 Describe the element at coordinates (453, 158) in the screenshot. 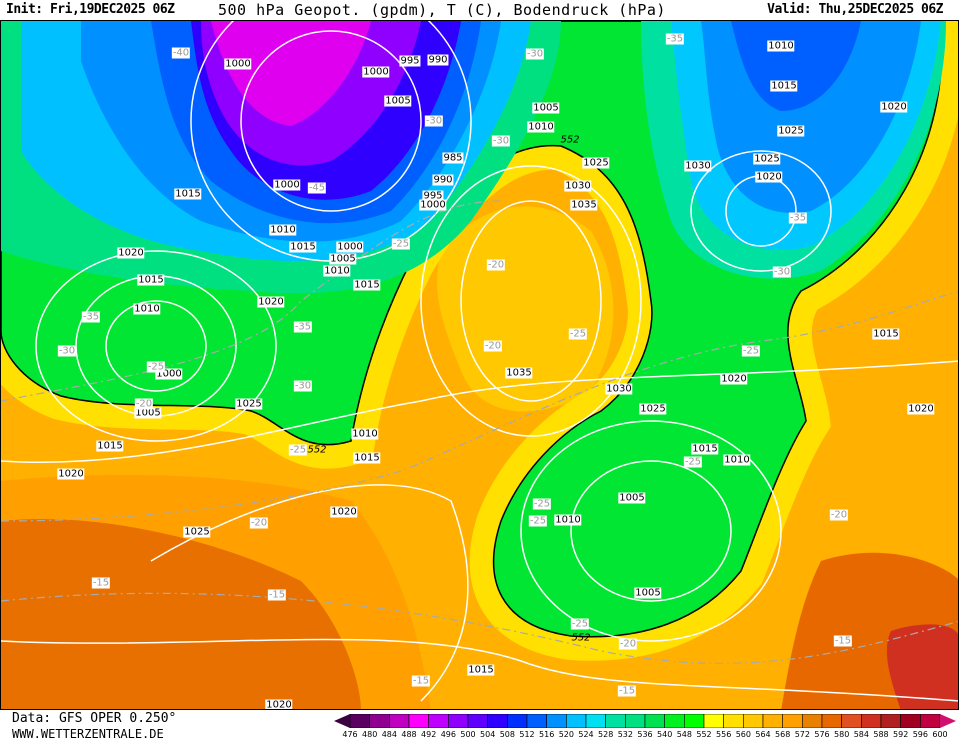

I see `pressure-label: 985` at that location.